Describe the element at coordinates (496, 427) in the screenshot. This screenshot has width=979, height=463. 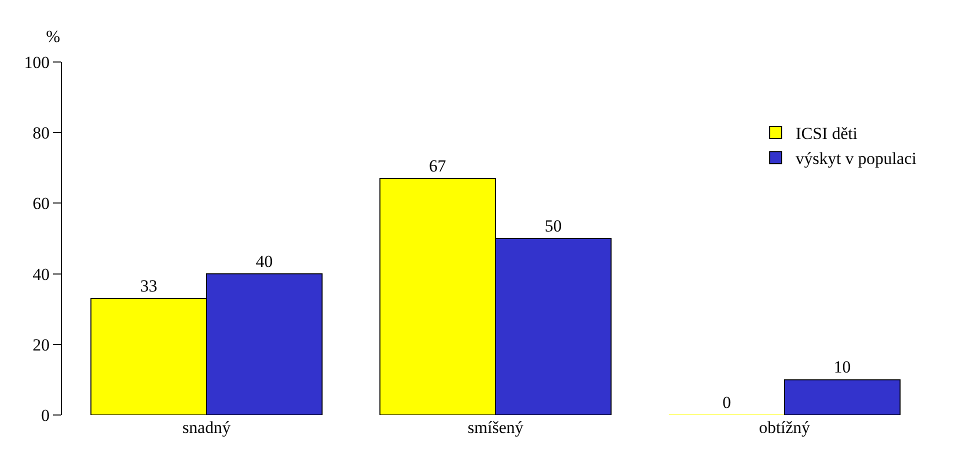
I see `x-tick-label: smíšený` at that location.